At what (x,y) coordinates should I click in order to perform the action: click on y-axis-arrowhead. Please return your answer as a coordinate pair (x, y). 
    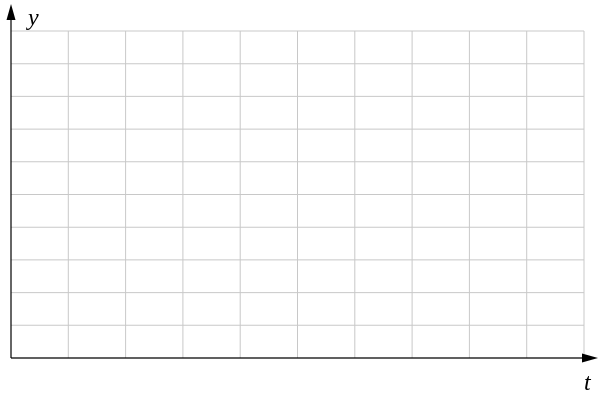
    Looking at the image, I should click on (11, 12).